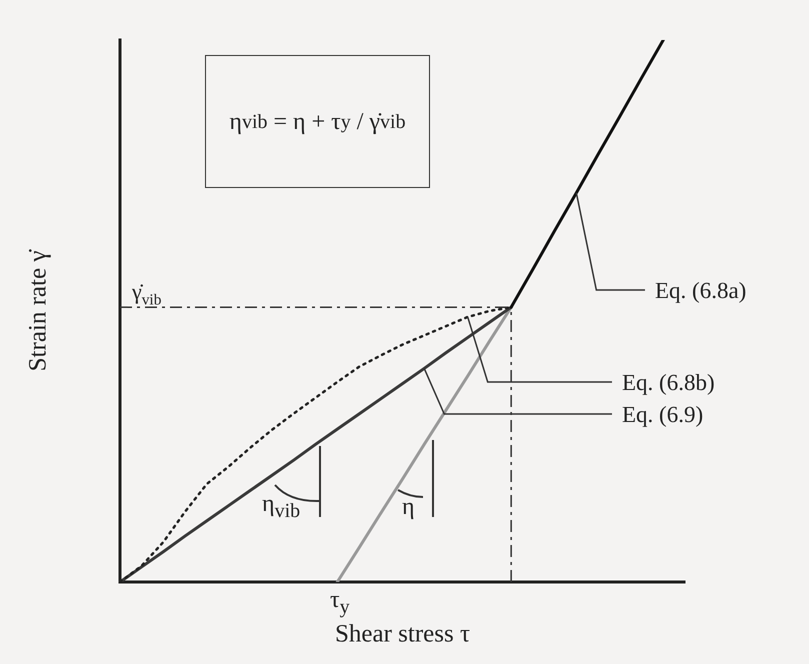  Describe the element at coordinates (663, 414) in the screenshot. I see `text: Eq. (6.9)` at that location.